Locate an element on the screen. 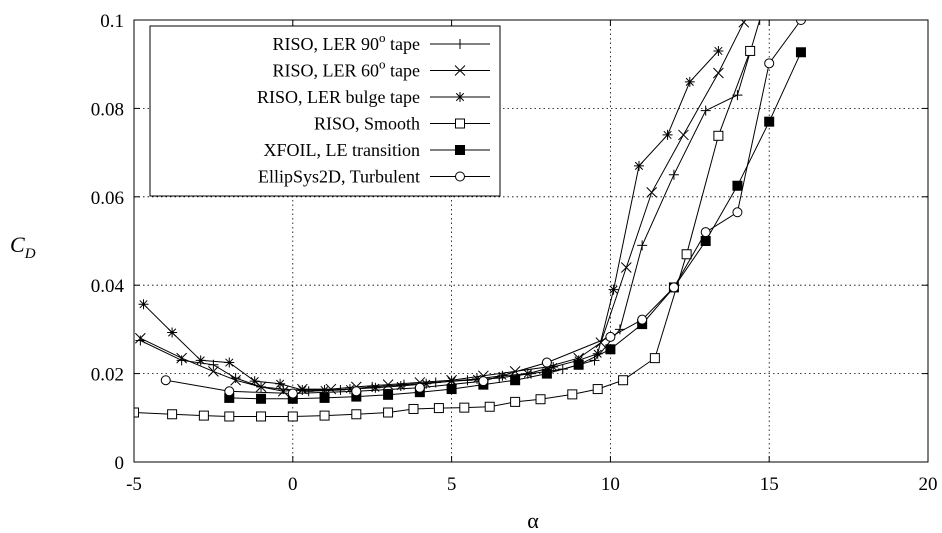 This screenshot has height=533, width=942. x-tick-label: 20 is located at coordinates (928, 484).